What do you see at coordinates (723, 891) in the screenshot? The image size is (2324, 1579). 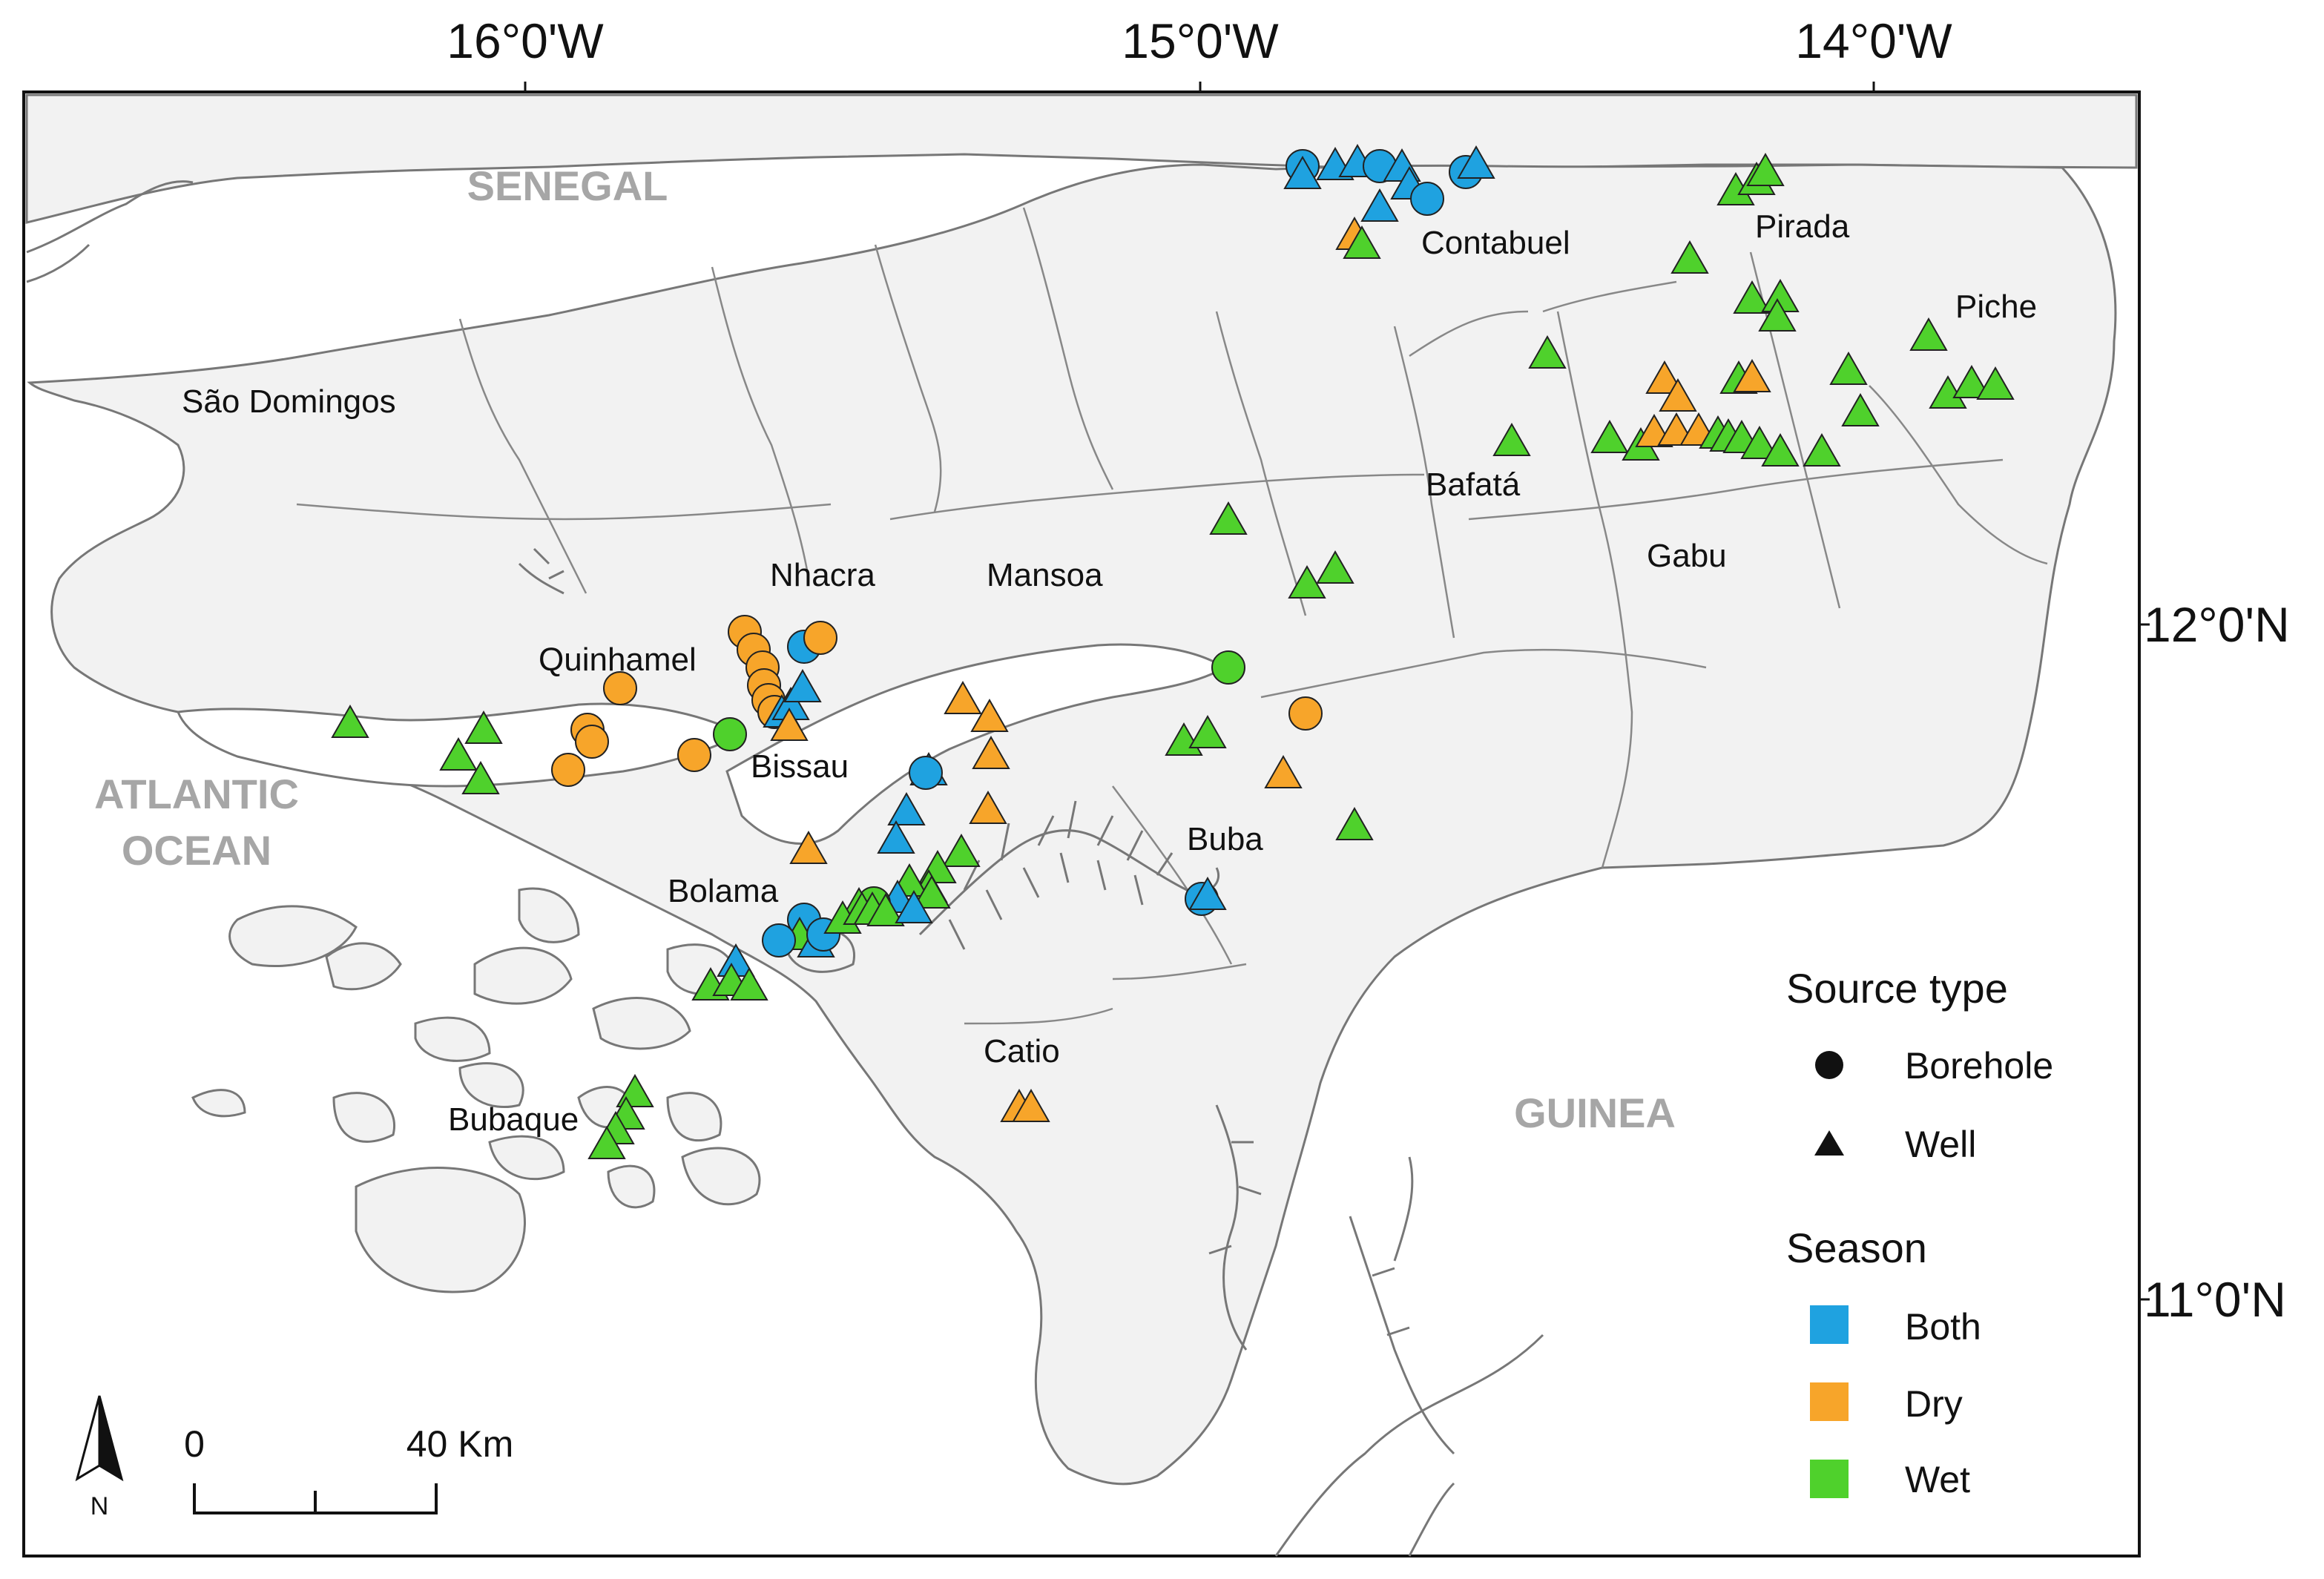 I see `place-label-bolama: Bolama` at bounding box center [723, 891].